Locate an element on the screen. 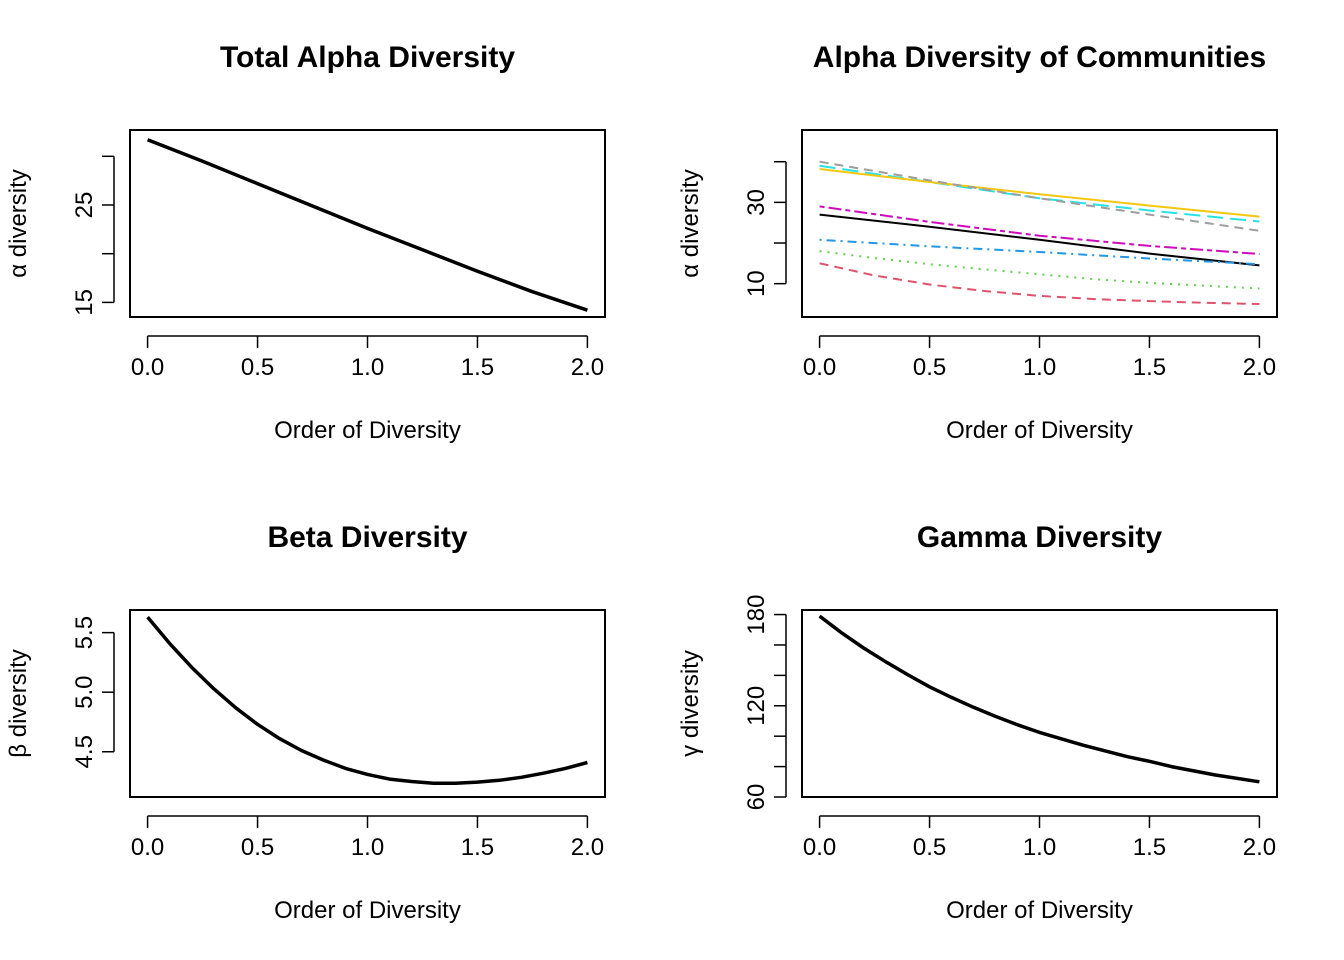 This screenshot has width=1344, height=960. chart-title: Alpha Diversity of Communities is located at coordinates (1039, 57).